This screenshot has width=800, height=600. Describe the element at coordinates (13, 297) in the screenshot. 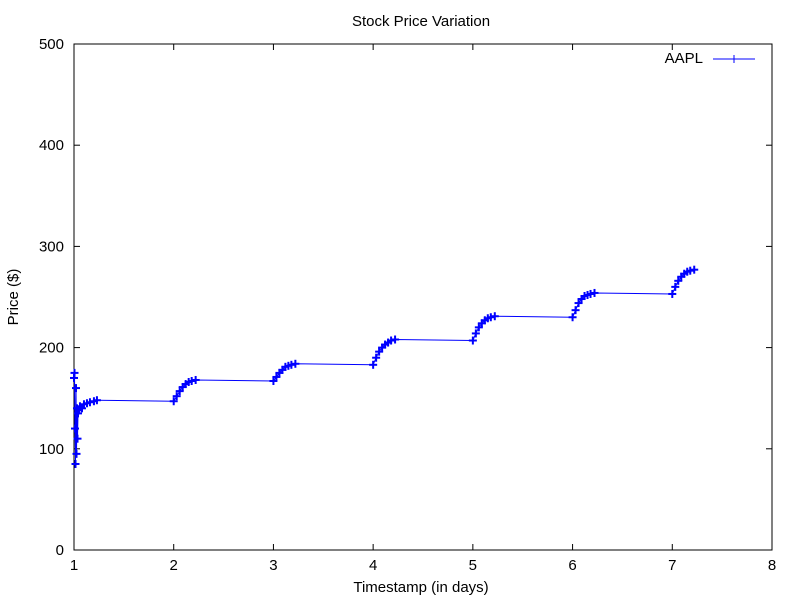

I see `y-axis-label: Price ($)` at that location.